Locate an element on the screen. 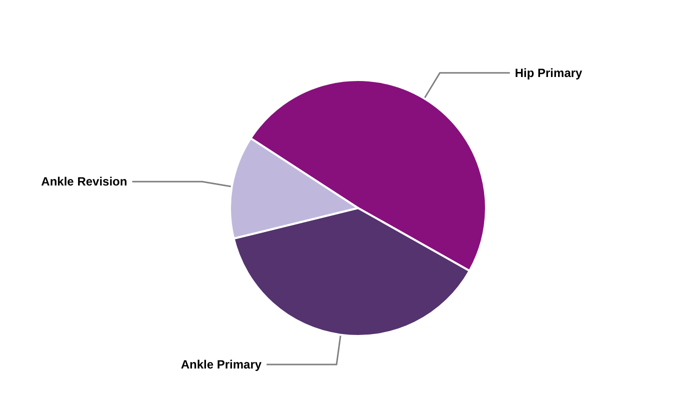 This screenshot has width=700, height=400. slice-label: Ankle Revision is located at coordinates (84, 181).